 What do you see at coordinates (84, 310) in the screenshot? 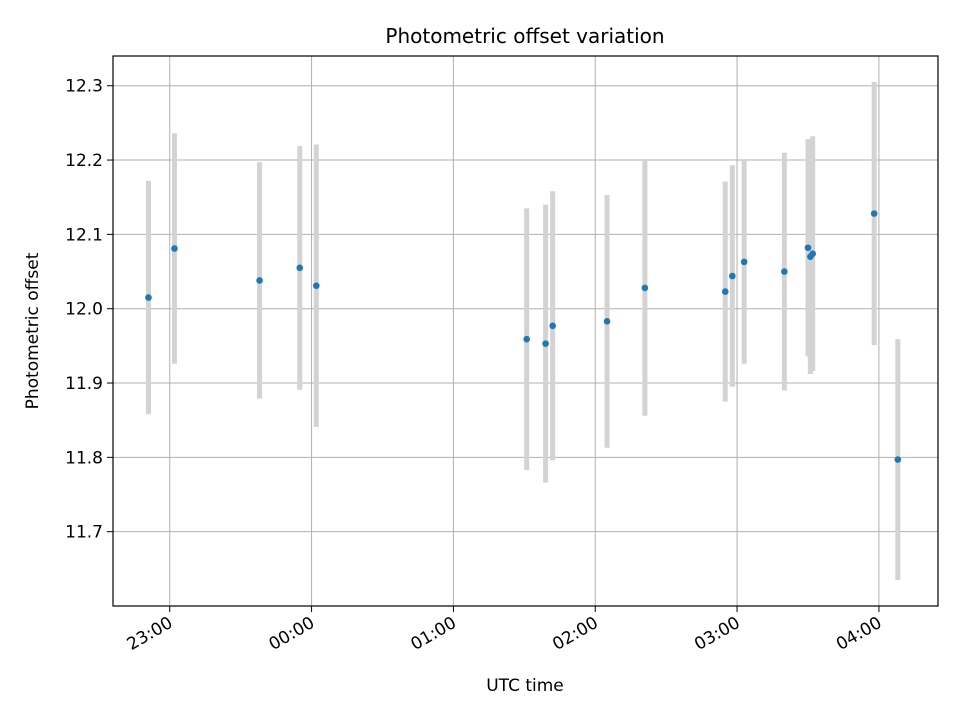
I see `y-tick-label: 12.0` at bounding box center [84, 310].